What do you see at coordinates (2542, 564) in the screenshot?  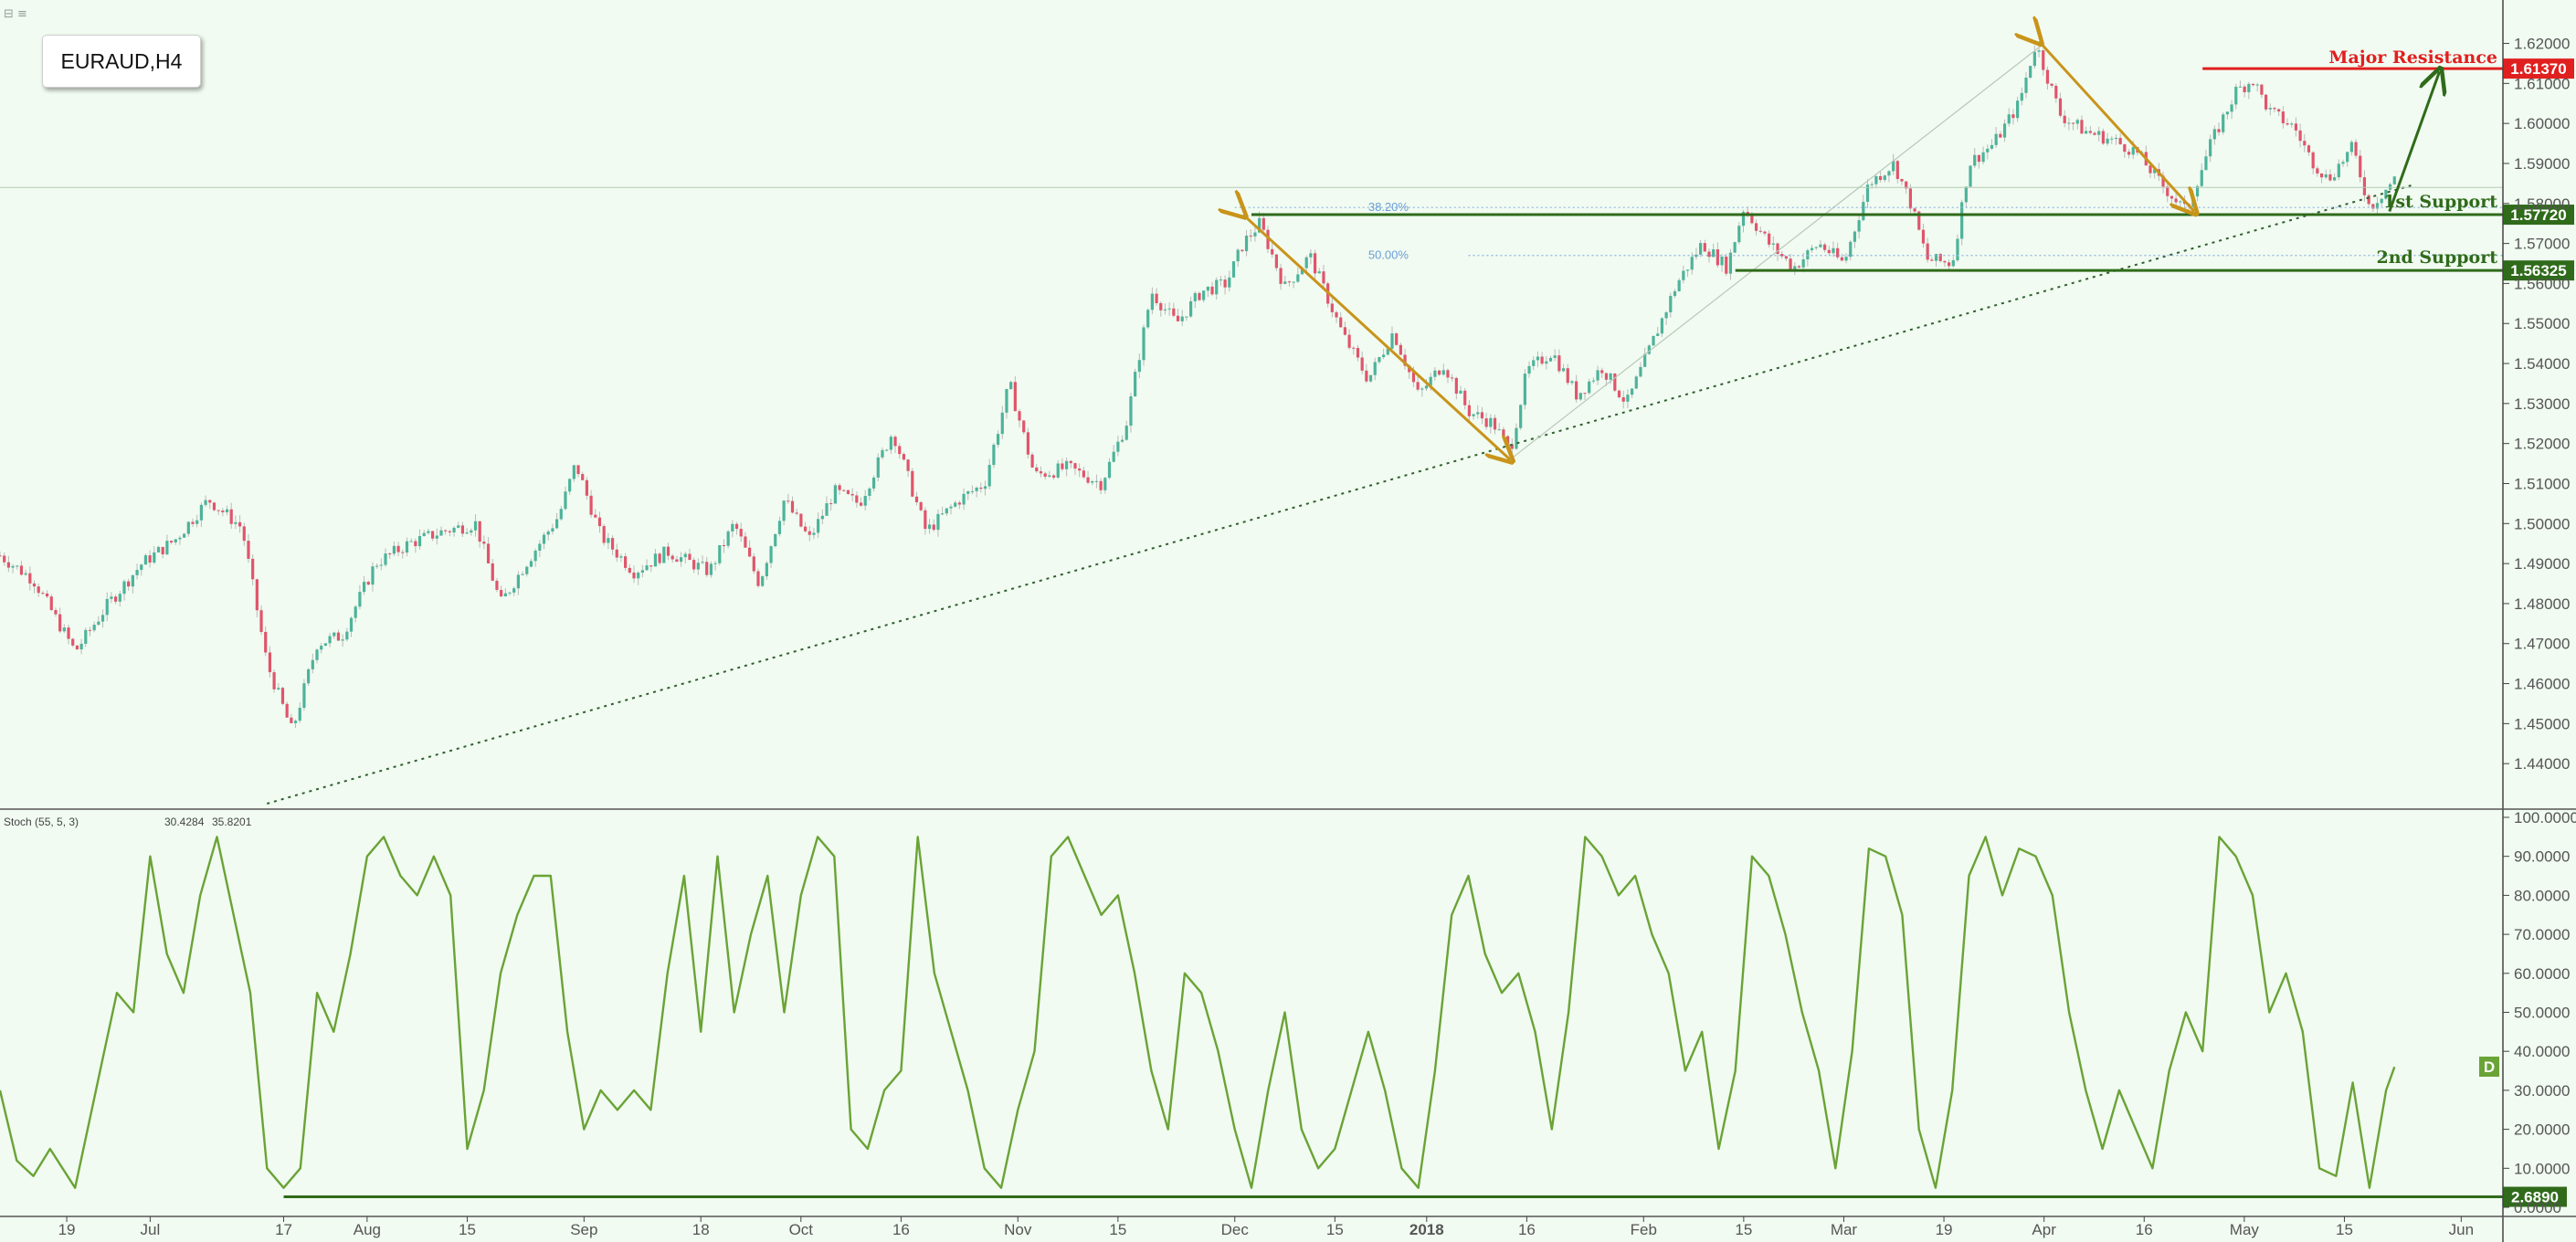 I see `price-tick-label: 1.49000` at bounding box center [2542, 564].